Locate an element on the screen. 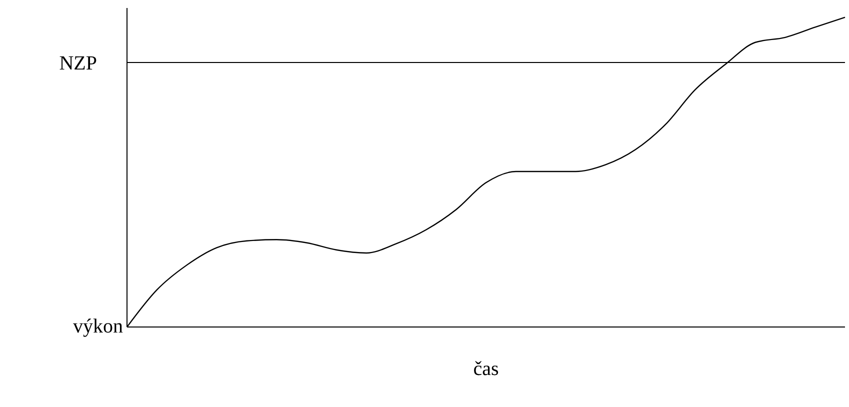  ref-line-label: NZP is located at coordinates (78, 63).